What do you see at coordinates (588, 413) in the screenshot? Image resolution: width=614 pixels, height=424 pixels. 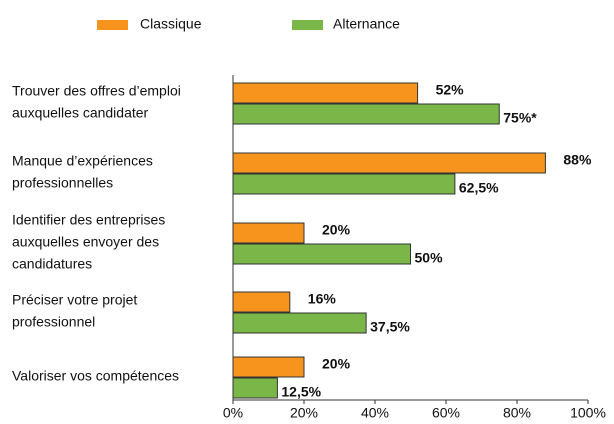 I see `x-tick-label: 100%` at bounding box center [588, 413].